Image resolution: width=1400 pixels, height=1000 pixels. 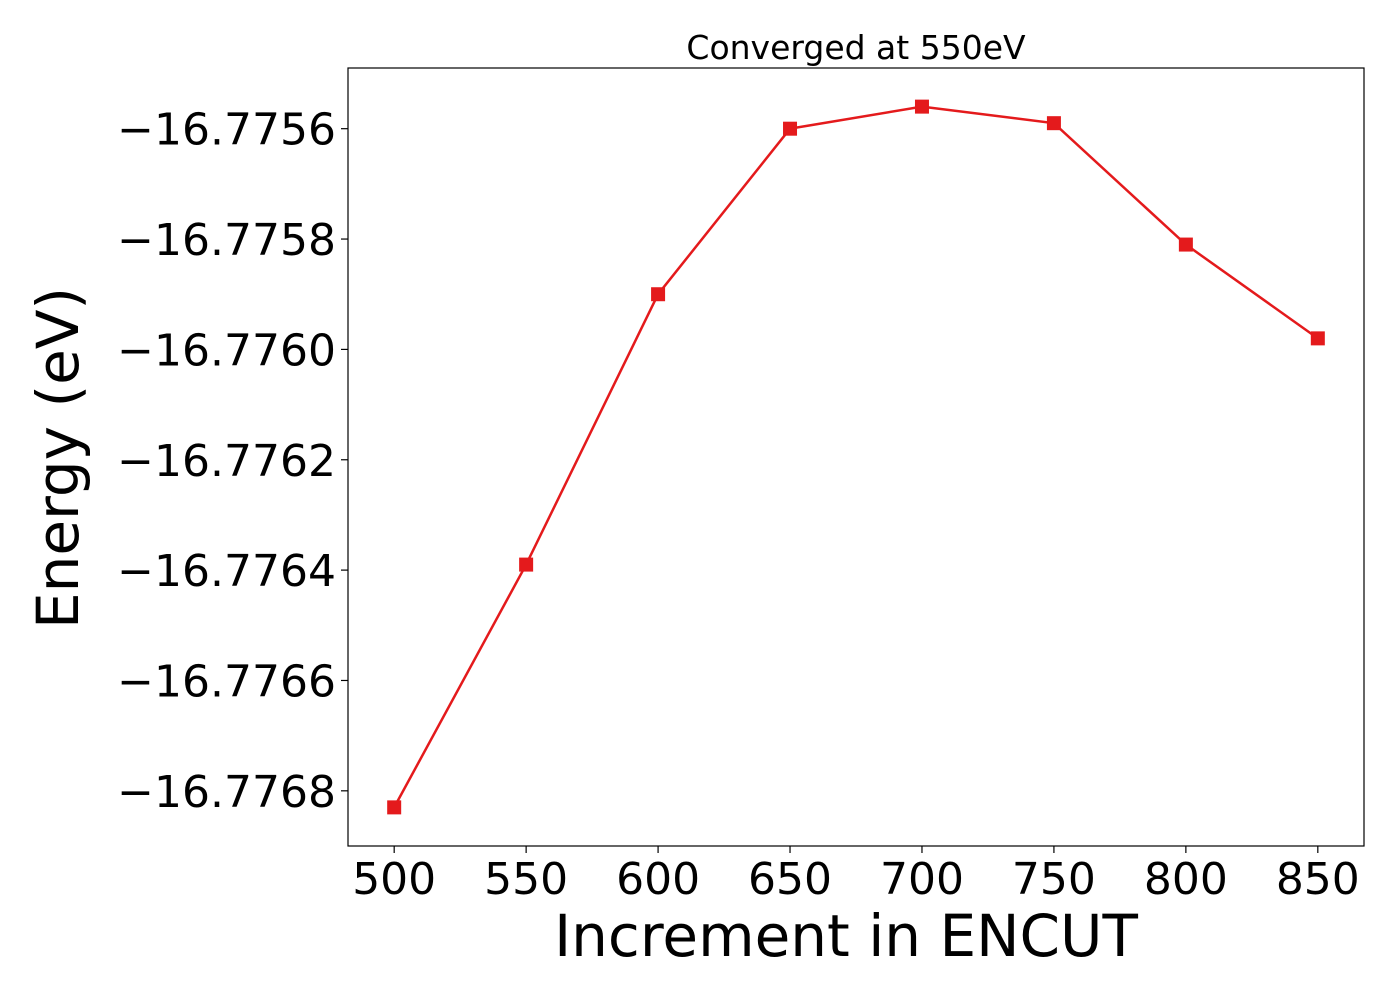 I want to click on y-tick-label: −16.7758, so click(x=226, y=240).